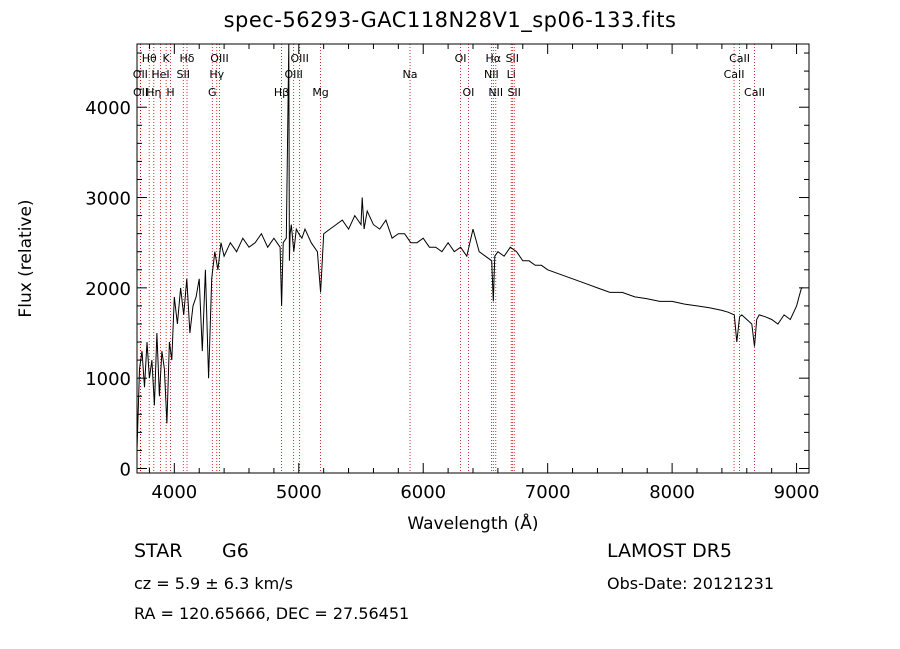  Describe the element at coordinates (216, 74) in the screenshot. I see `line-label: Hγ` at that location.